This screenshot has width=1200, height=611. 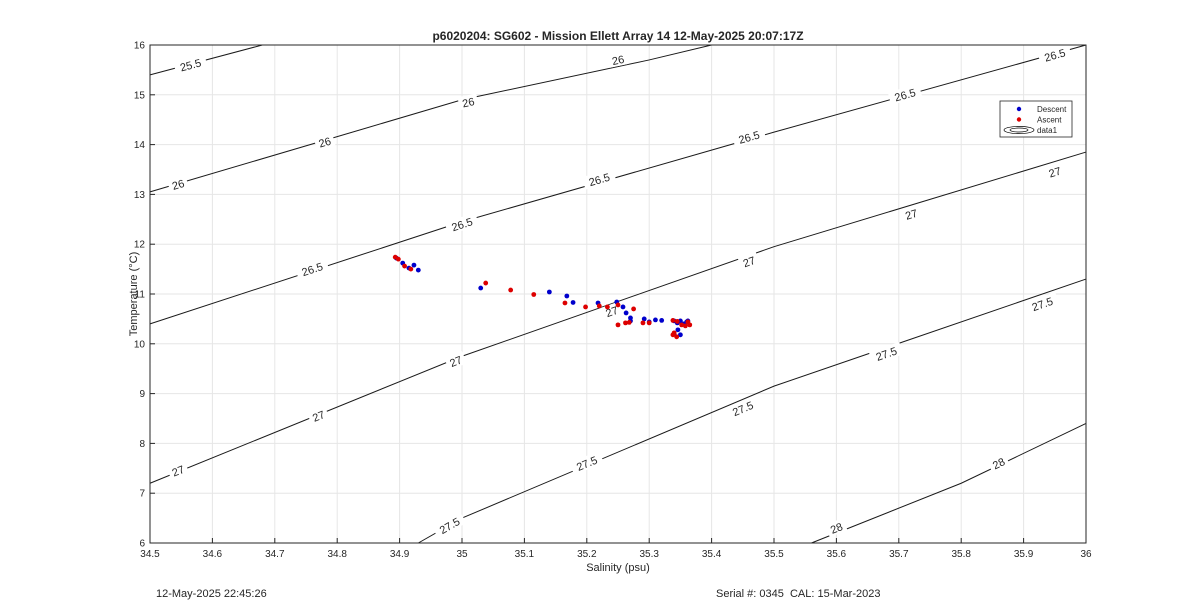 I want to click on contour-label-group: 25.5, so click(x=190, y=64).